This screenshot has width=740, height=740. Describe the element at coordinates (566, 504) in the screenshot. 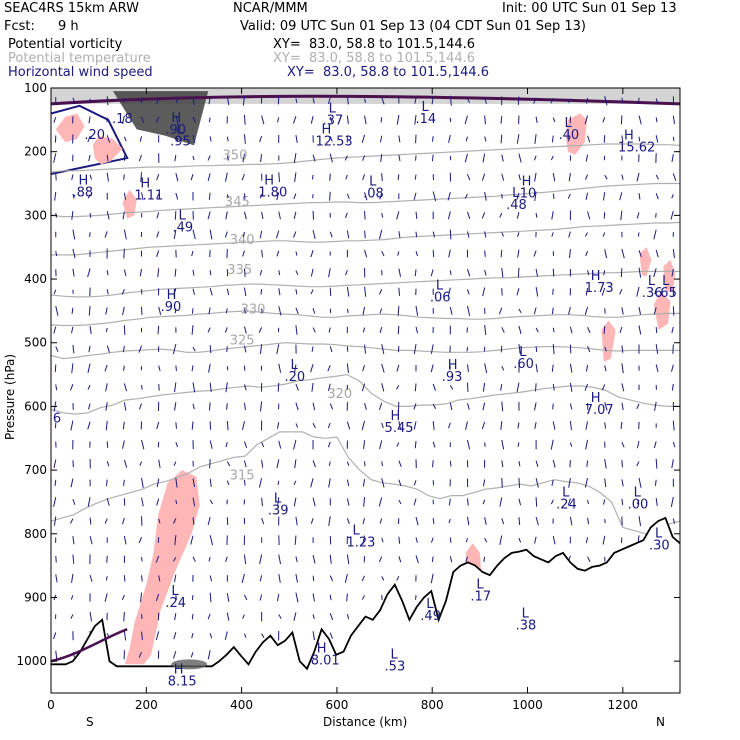

I see `extremum-value: .24` at that location.